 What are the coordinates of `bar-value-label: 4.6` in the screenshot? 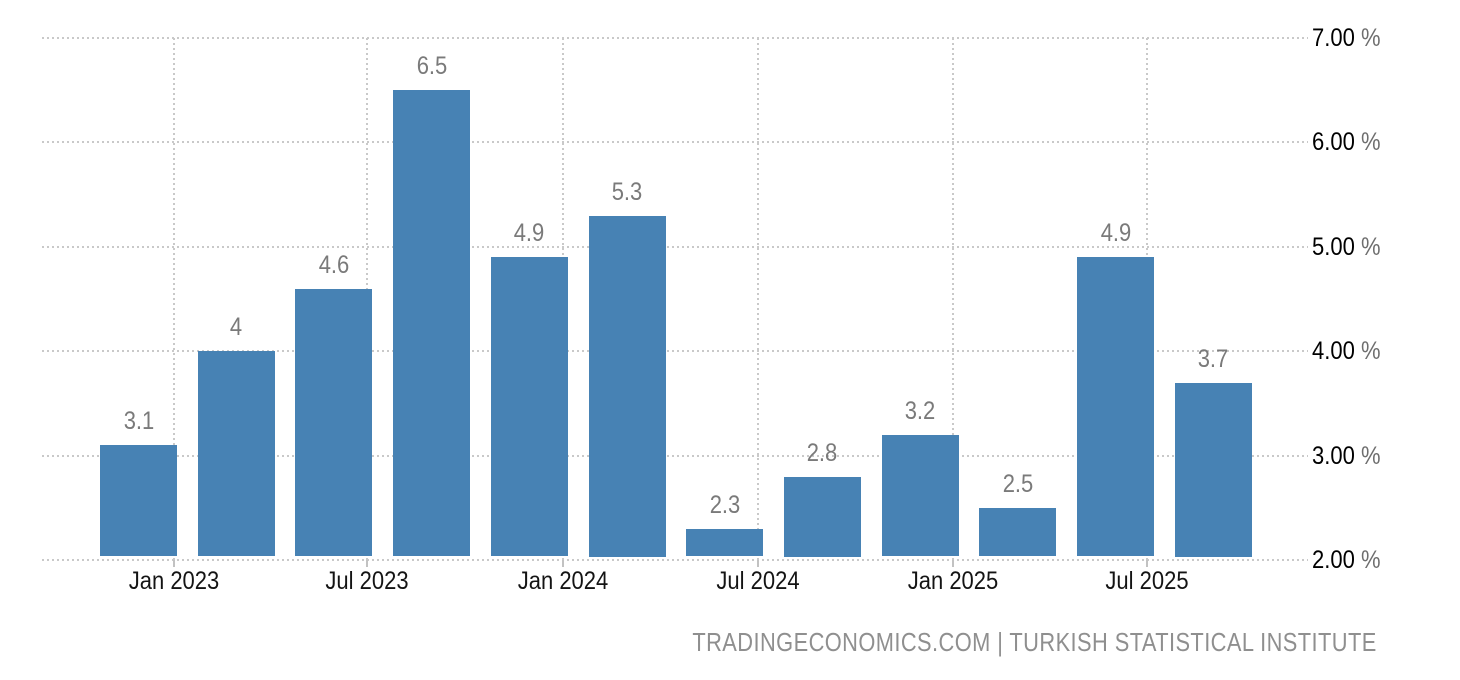 It's located at (334, 264).